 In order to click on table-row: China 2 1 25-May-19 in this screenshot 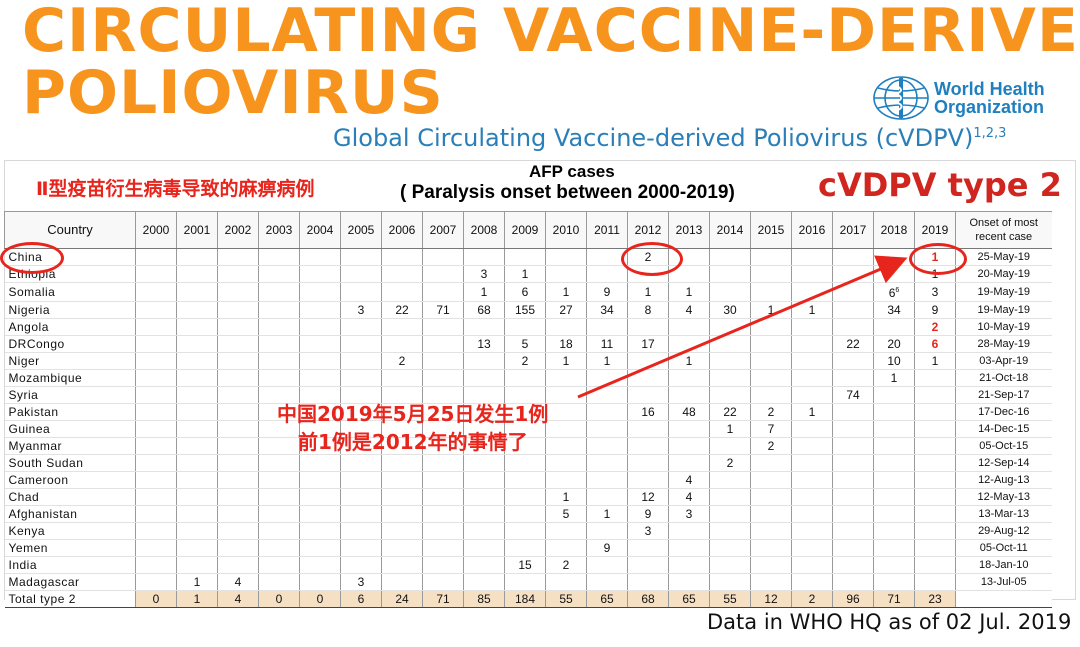, I will do `click(528, 257)`.